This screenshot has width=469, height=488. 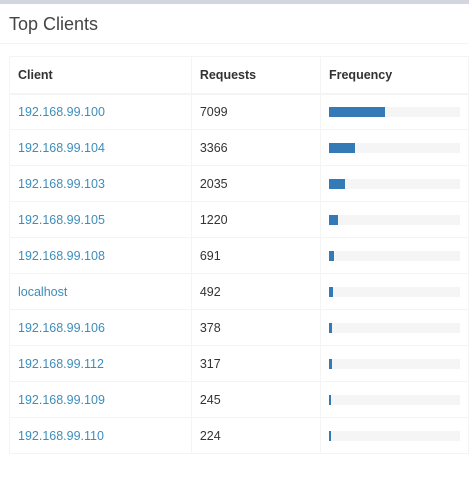 What do you see at coordinates (234, 24) in the screenshot?
I see `panel-header: Top Clients` at bounding box center [234, 24].